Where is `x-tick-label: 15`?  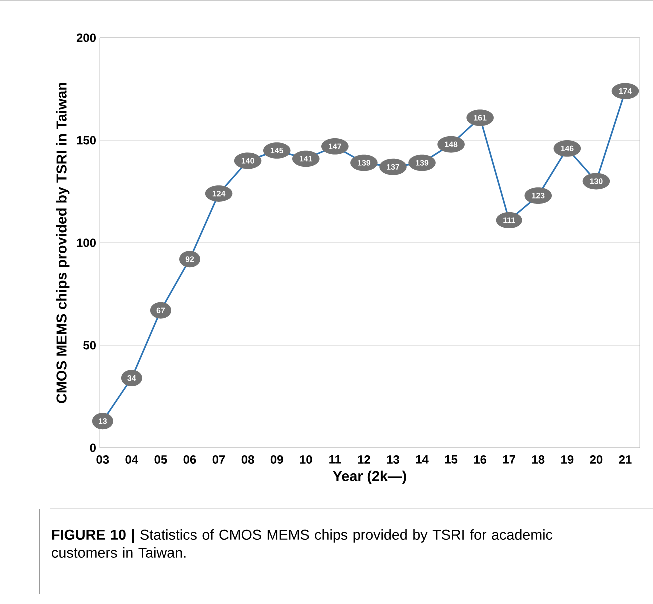
x-tick-label: 15 is located at coordinates (451, 460).